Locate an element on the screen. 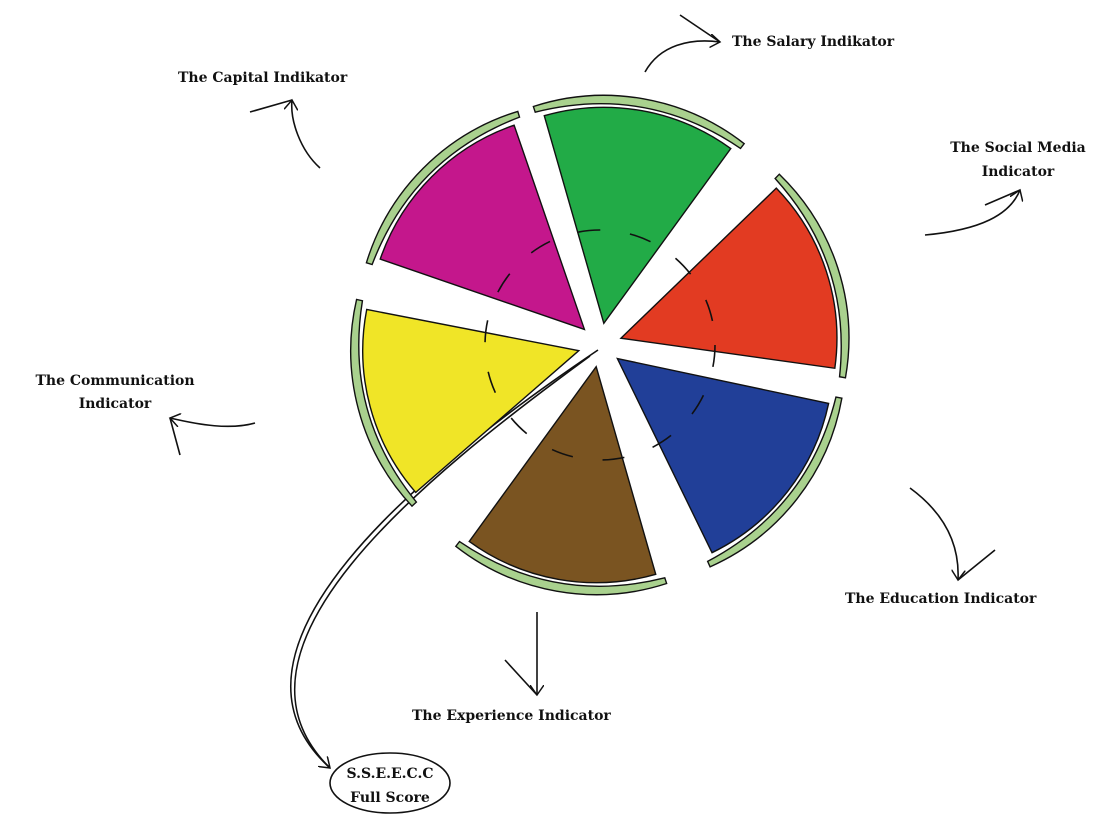 The height and width of the screenshot is (833, 1110). score-label: S.S.E.E.C.C is located at coordinates (390, 774).